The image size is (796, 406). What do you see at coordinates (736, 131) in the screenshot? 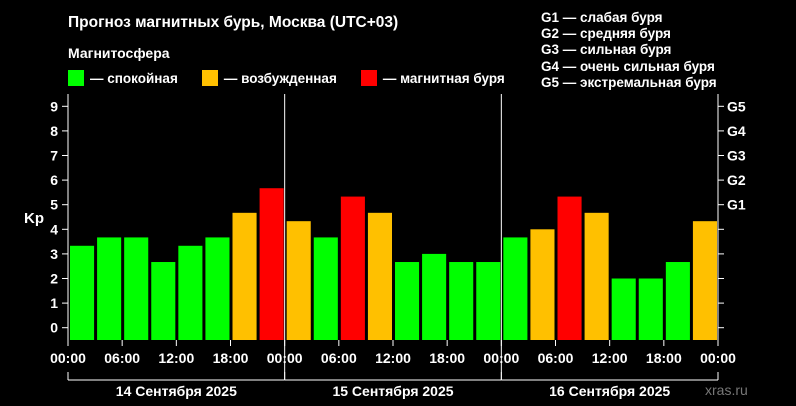
I see `g-tick-label: G4` at bounding box center [736, 131].